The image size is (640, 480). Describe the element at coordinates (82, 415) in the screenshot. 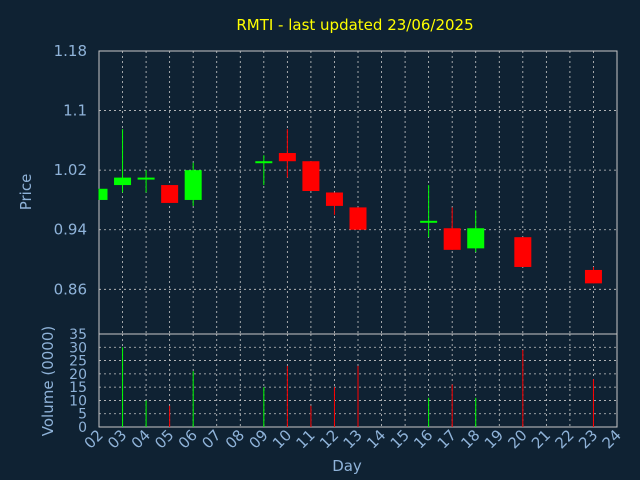

I see `volume-tick-label: 5` at that location.